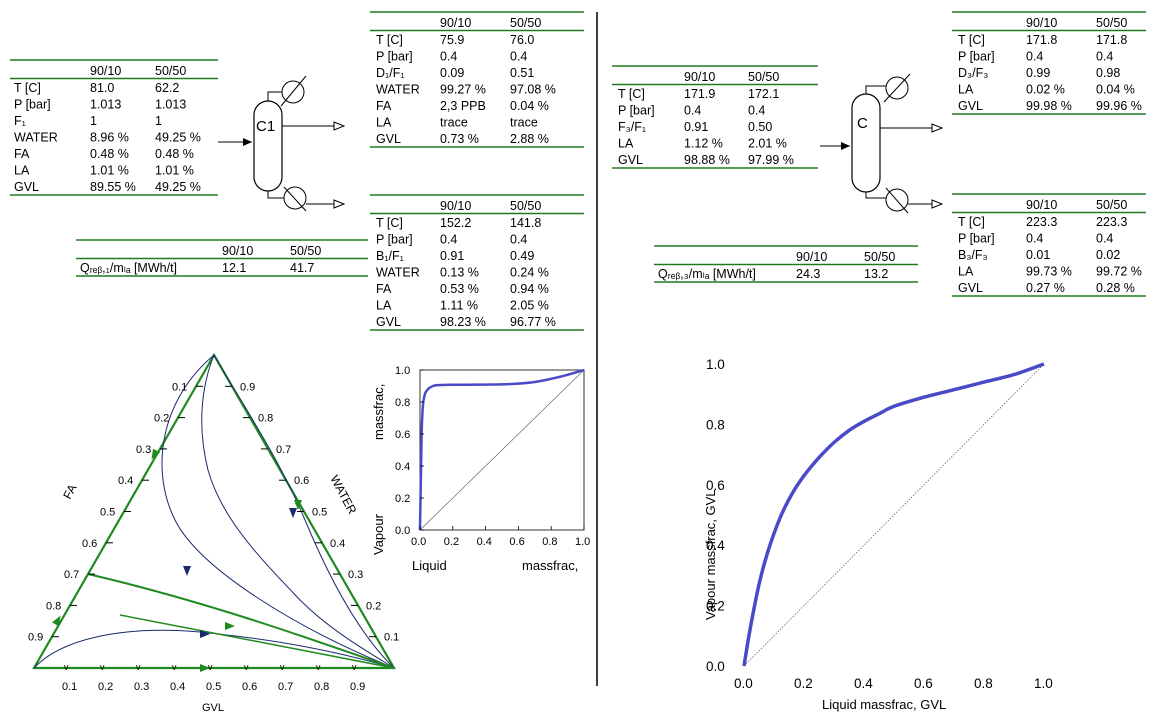 This screenshot has width=1158, height=713. What do you see at coordinates (923, 683) in the screenshot?
I see `x-tick-label: 0.6` at bounding box center [923, 683].